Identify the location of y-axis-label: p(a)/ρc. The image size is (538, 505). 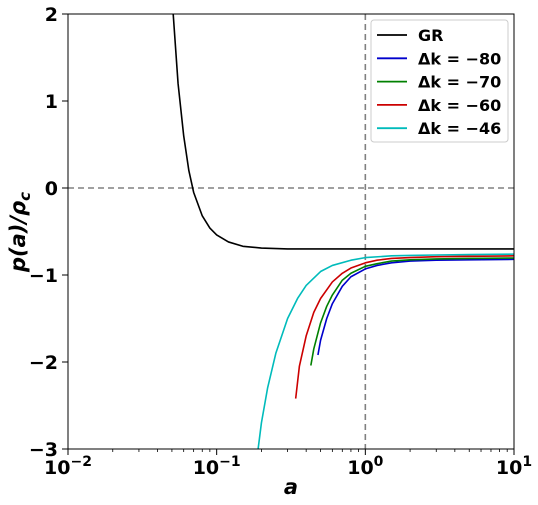
(20, 232).